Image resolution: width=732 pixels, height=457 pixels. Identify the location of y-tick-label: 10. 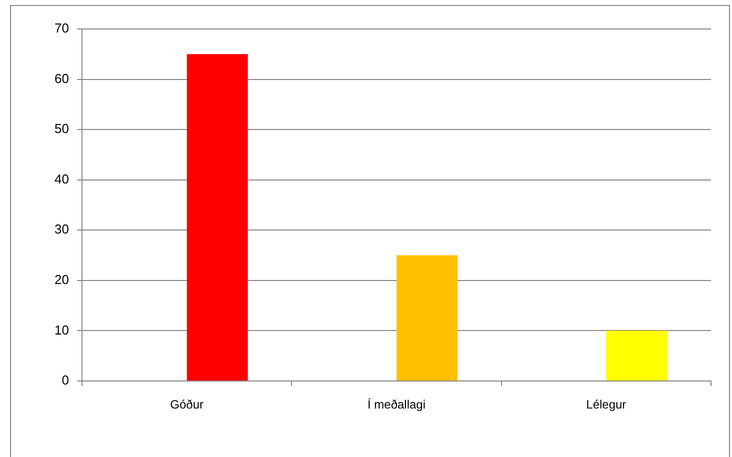
(61, 330).